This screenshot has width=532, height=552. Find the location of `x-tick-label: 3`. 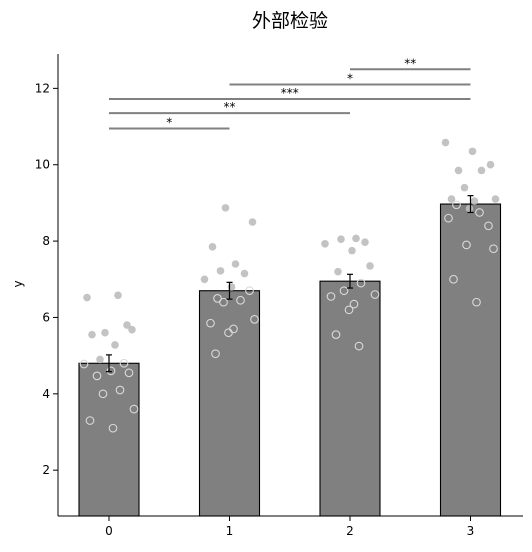

x-tick-label: 3 is located at coordinates (471, 531).